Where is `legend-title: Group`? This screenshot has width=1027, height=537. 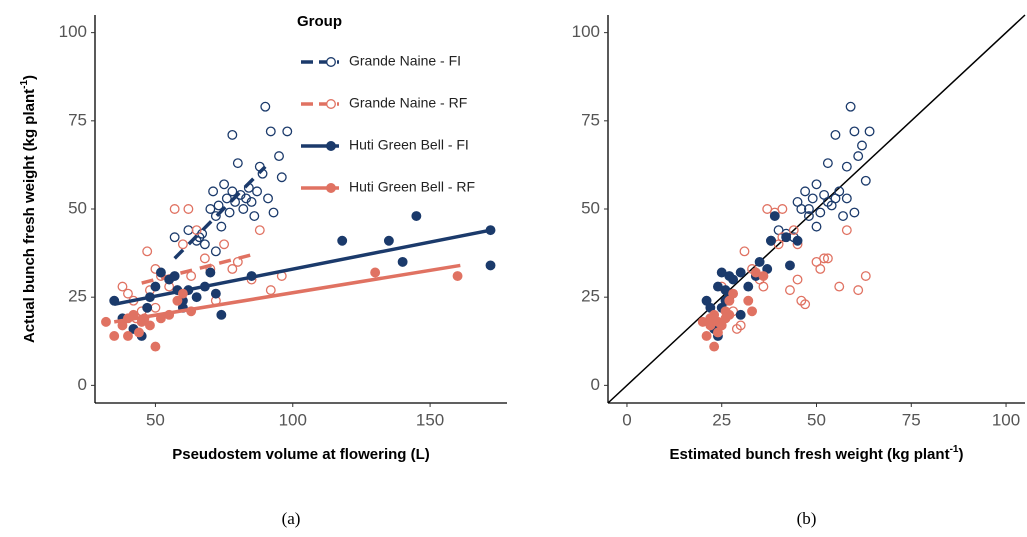 legend-title: Group is located at coordinates (319, 21).